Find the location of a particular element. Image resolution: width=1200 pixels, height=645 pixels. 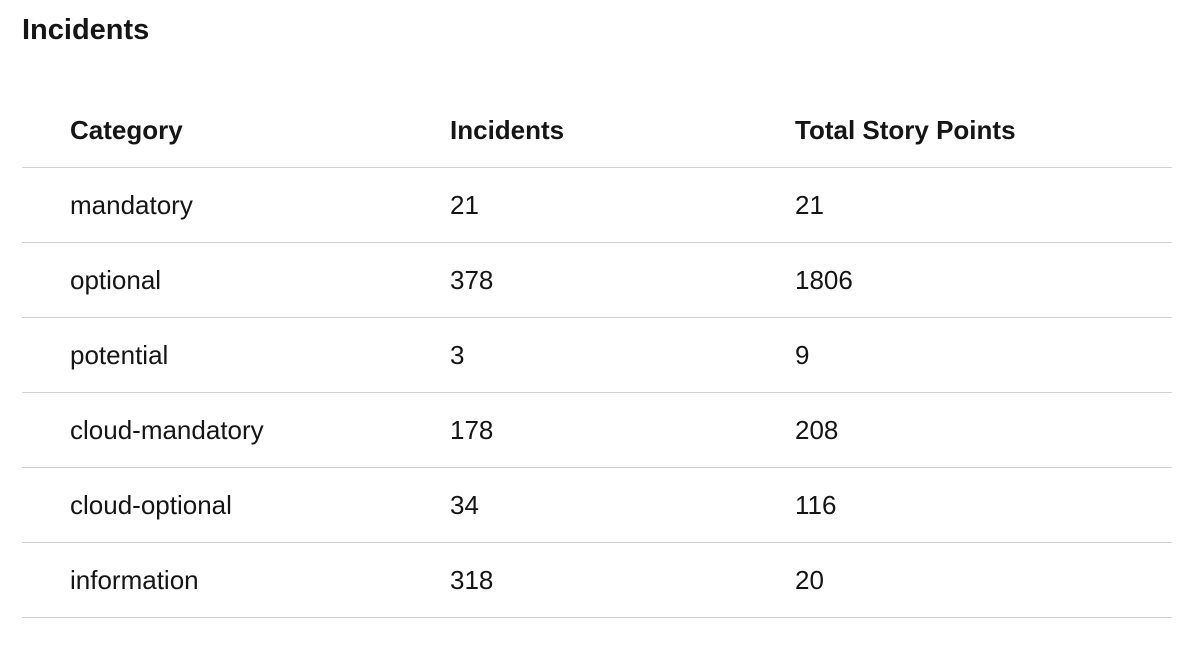

cell-category: cloud-mandatory is located at coordinates (236, 430).